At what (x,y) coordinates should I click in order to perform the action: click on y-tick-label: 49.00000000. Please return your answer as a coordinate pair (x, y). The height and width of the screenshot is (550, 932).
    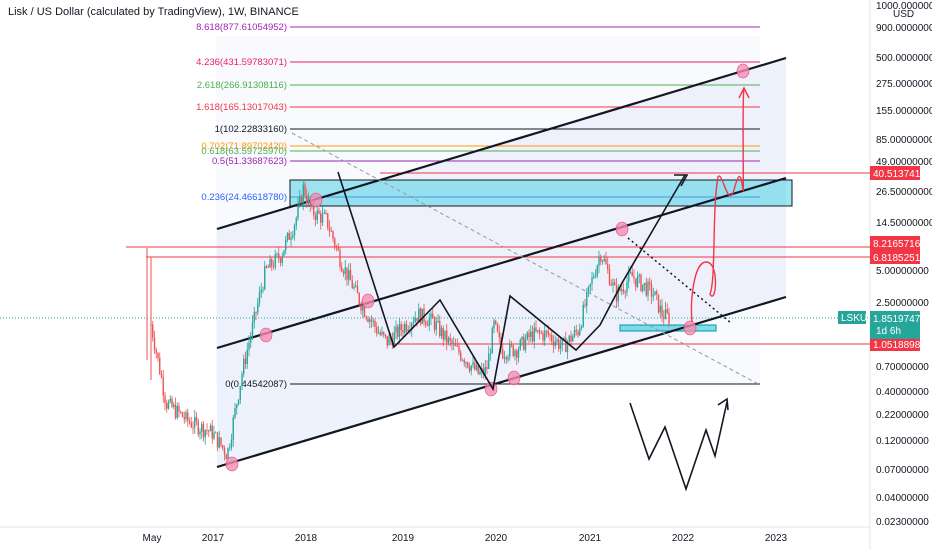
    Looking at the image, I should click on (904, 162).